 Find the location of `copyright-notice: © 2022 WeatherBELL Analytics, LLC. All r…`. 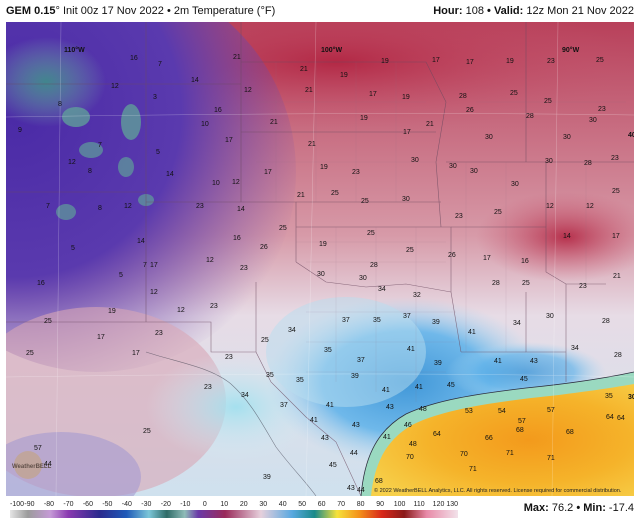

copyright-notice: © 2022 WeatherBELL Analytics, LLC. All r… is located at coordinates (498, 490).